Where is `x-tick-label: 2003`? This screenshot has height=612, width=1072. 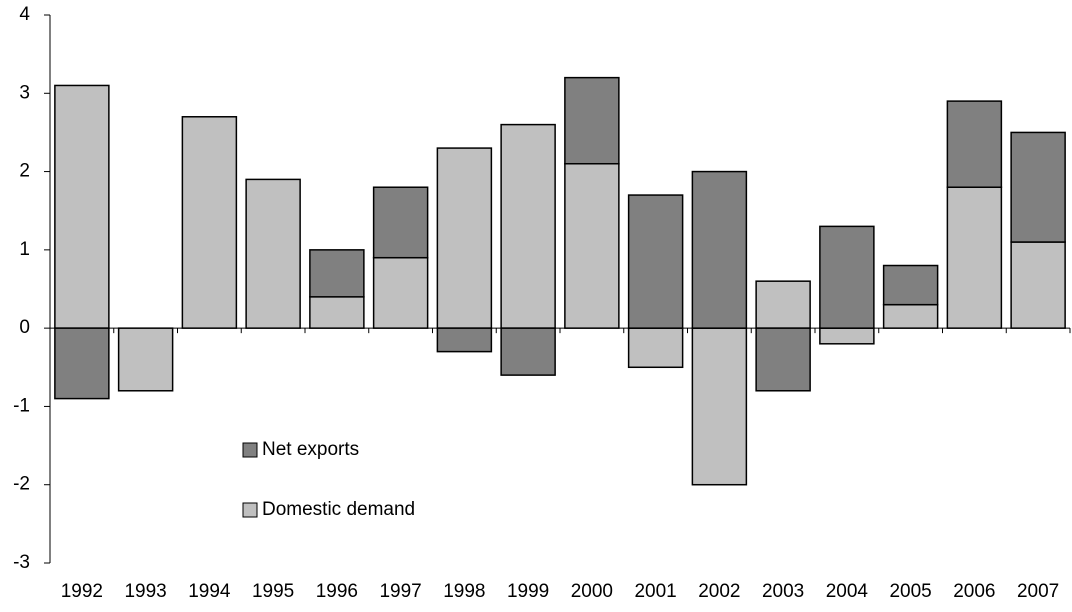
x-tick-label: 2003 is located at coordinates (783, 591).